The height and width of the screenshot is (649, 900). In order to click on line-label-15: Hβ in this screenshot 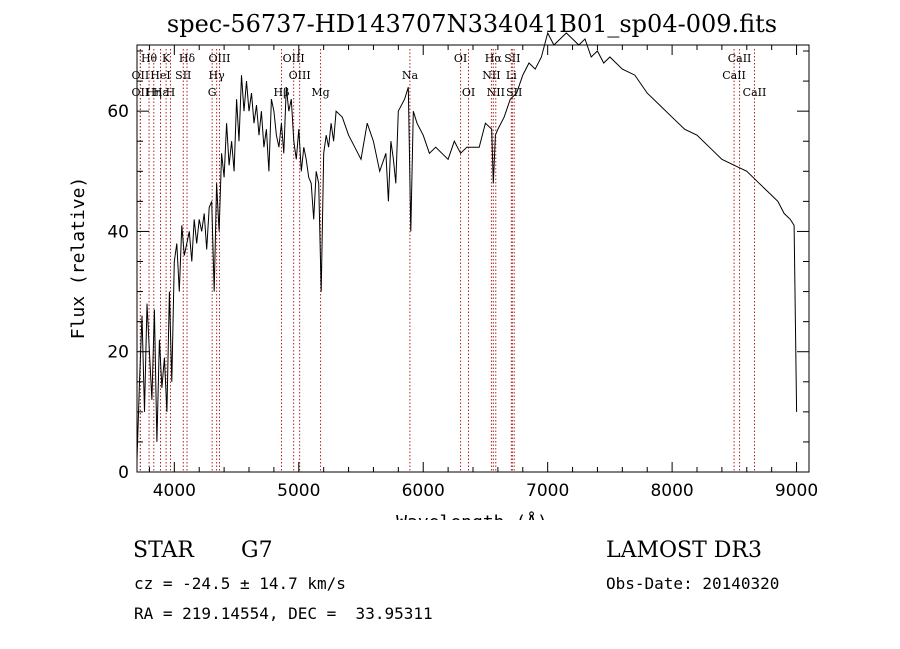, I will do `click(282, 92)`.